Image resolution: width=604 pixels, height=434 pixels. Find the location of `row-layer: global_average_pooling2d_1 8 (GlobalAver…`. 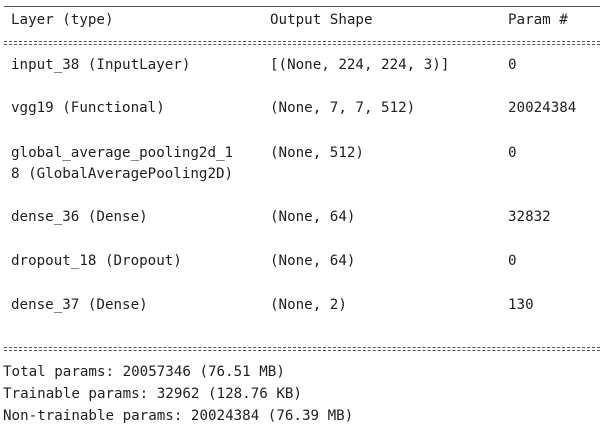

row-layer: global_average_pooling2d_1 8 (GlobalAver… is located at coordinates (122, 163).